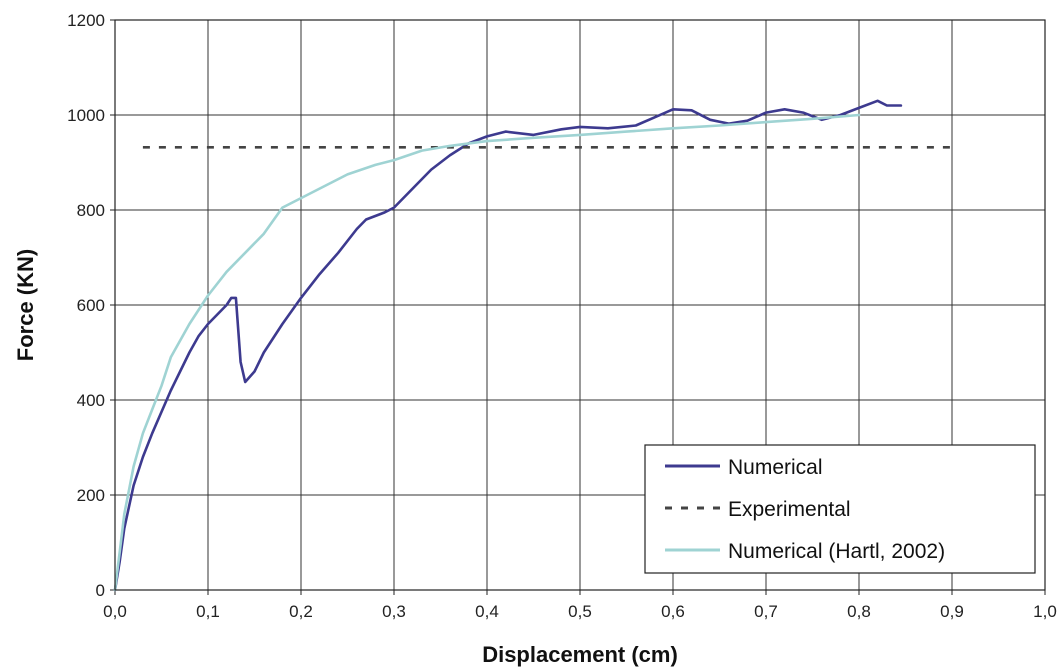 The height and width of the screenshot is (669, 1063). What do you see at coordinates (115, 611) in the screenshot?
I see `x-tick-label: 0,0` at bounding box center [115, 611].